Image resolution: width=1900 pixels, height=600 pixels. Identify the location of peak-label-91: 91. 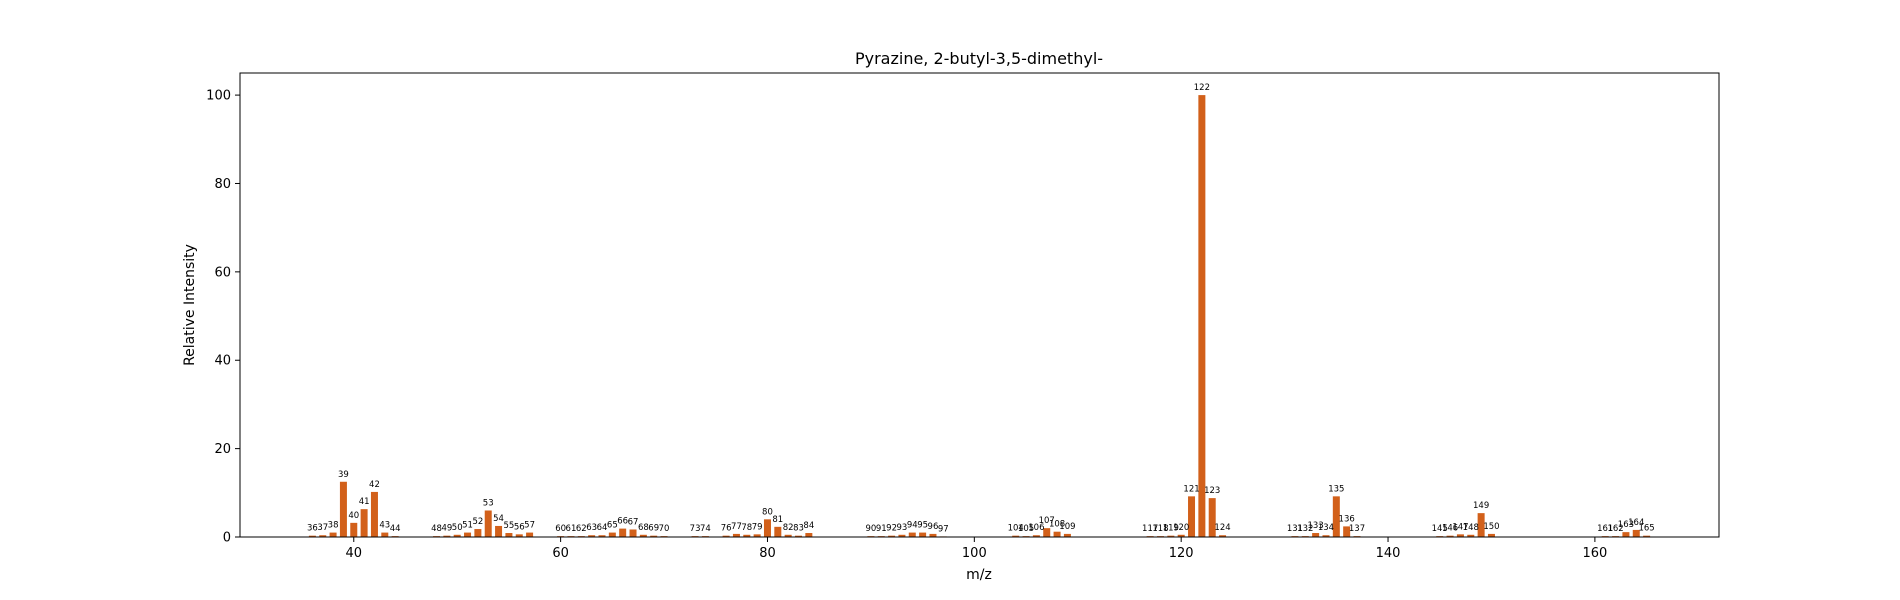
(881, 529).